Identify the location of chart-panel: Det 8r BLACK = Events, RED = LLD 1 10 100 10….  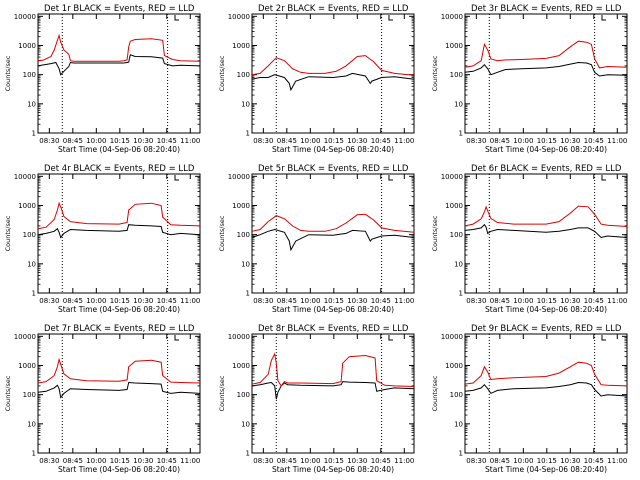
(316, 399).